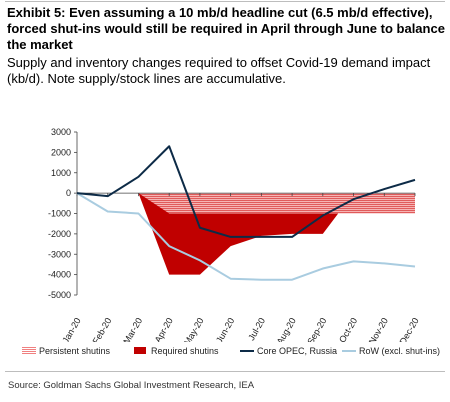  I want to click on legend-label-required: Required shutins, so click(185, 351).